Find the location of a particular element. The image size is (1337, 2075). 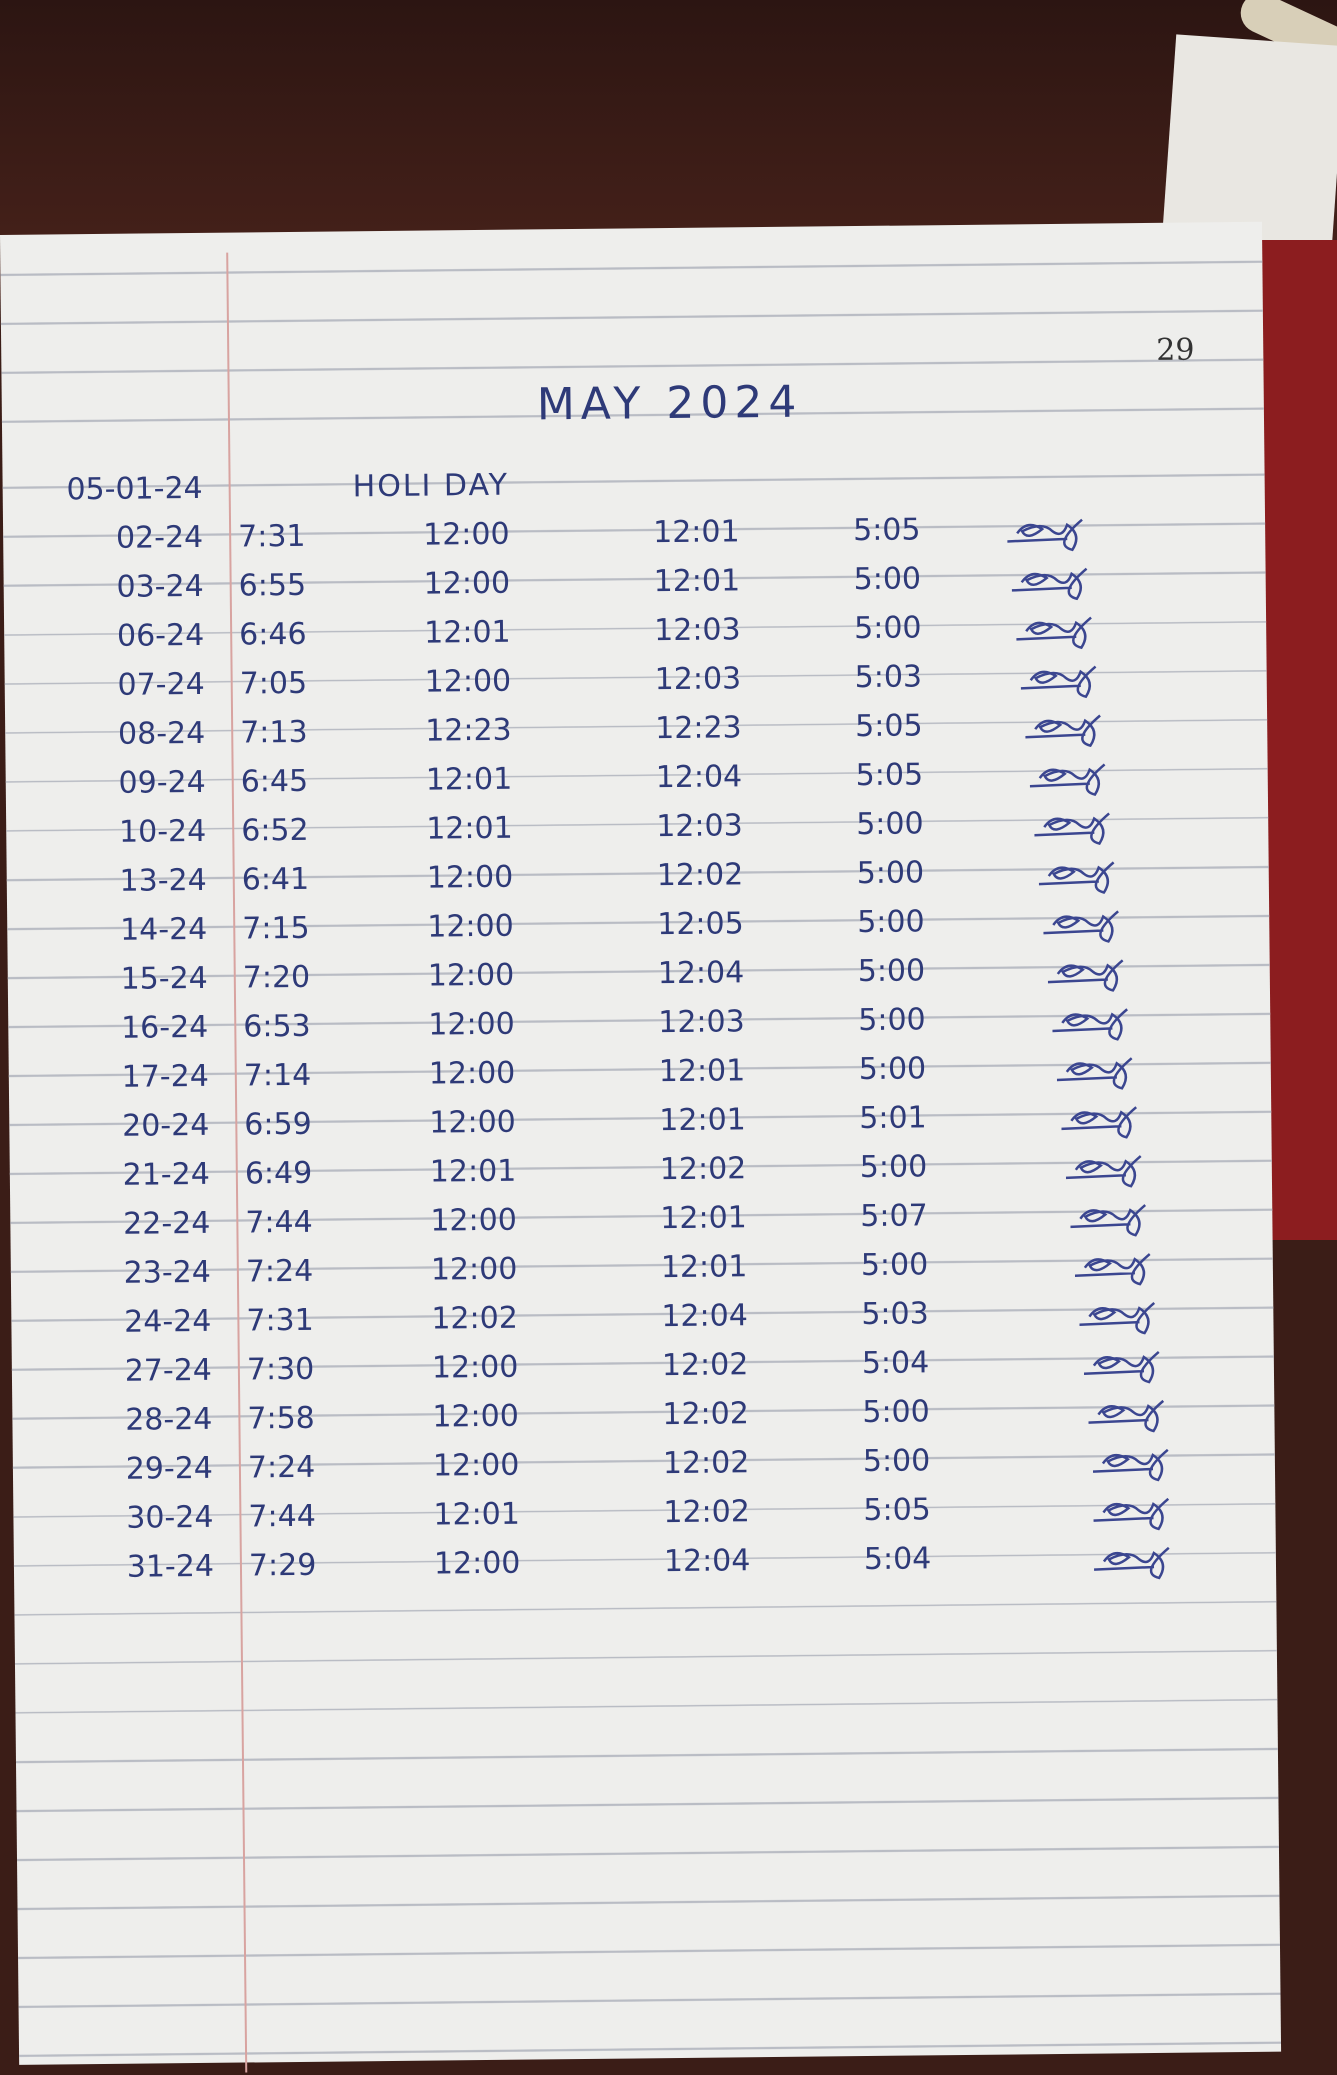

log-row: 02-24 7:31 12:00 12:01 5:05 is located at coordinates (634, 532).